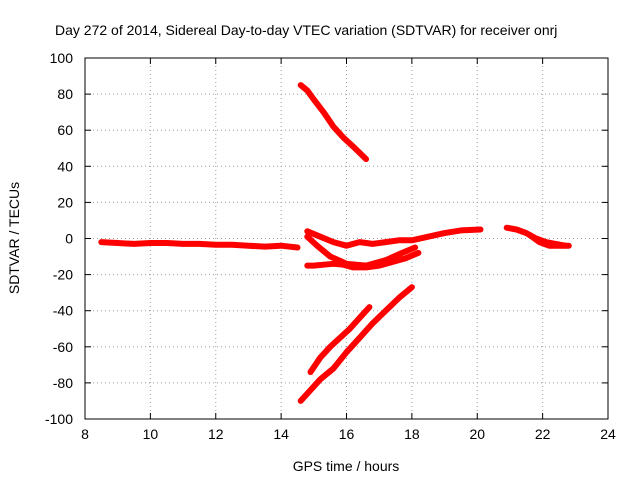  What do you see at coordinates (63, 275) in the screenshot?
I see `y-tick-label: -20` at bounding box center [63, 275].